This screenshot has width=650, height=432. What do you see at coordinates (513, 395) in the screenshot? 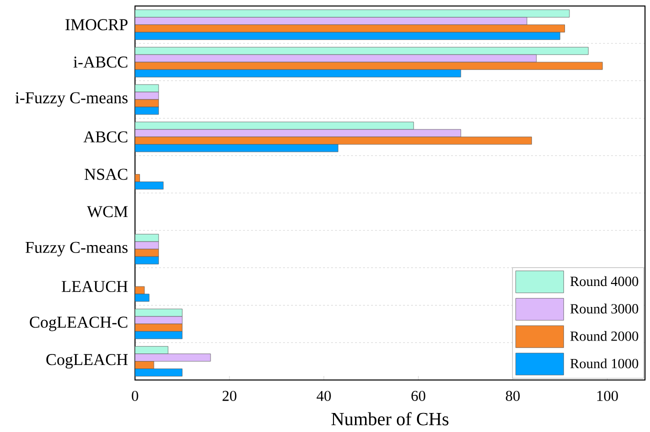
I see `x-tick-label: 80` at bounding box center [513, 395].